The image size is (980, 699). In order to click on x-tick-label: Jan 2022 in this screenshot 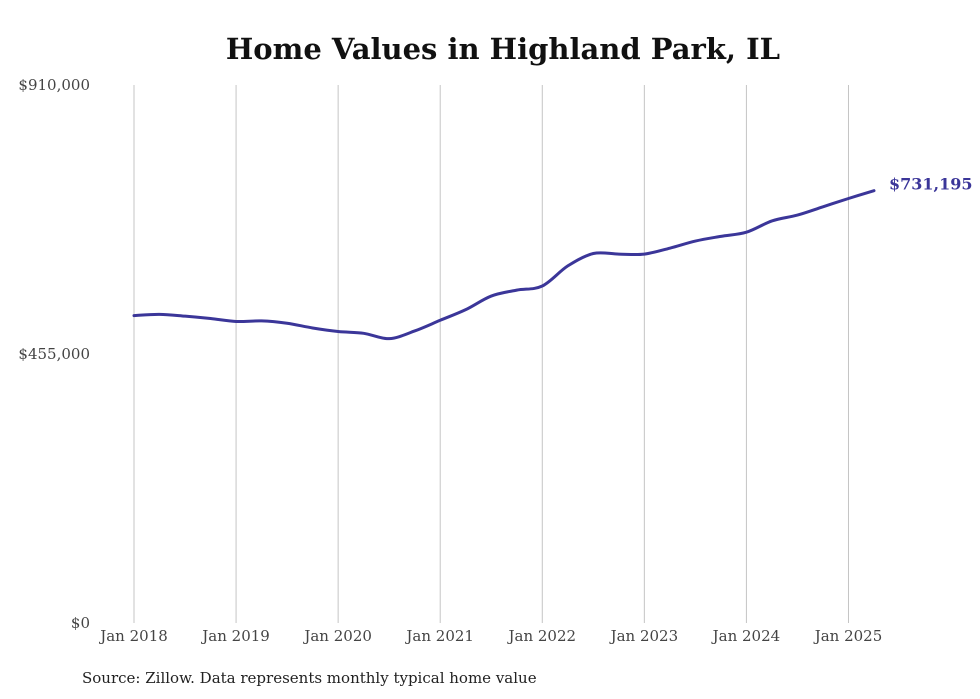, I will do `click(541, 636)`.